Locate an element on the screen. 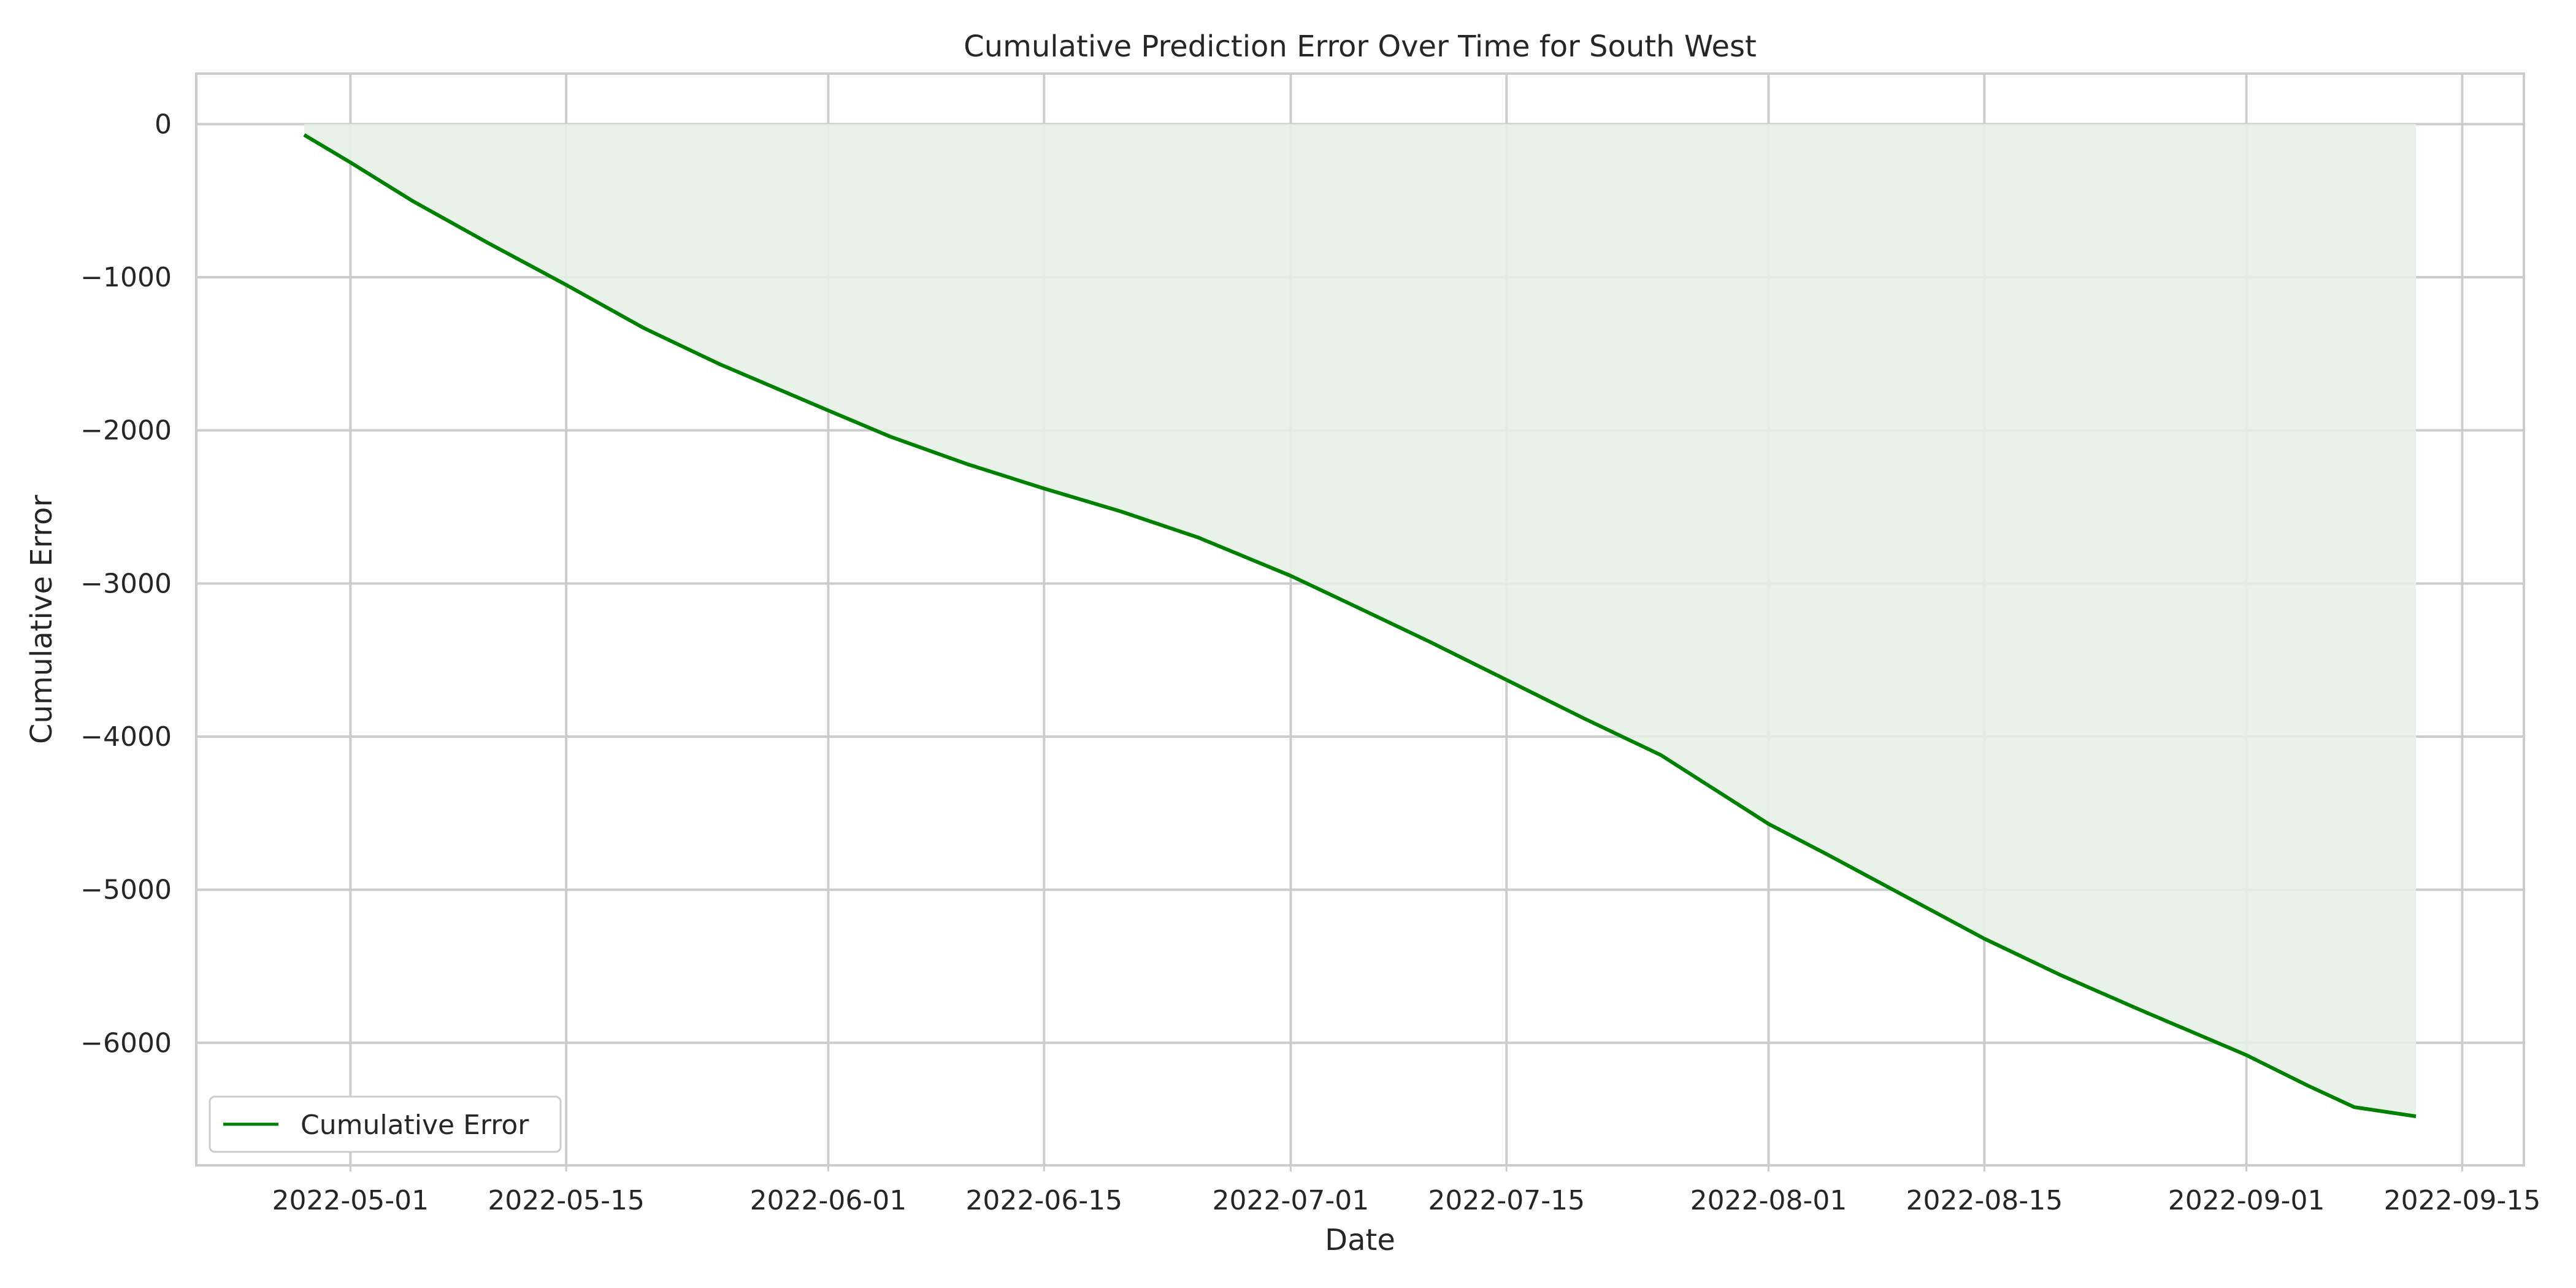  y-axis-ticks: 0 −1000 −2000 −3000 −4000 −5000 −6000 is located at coordinates (126, 584).